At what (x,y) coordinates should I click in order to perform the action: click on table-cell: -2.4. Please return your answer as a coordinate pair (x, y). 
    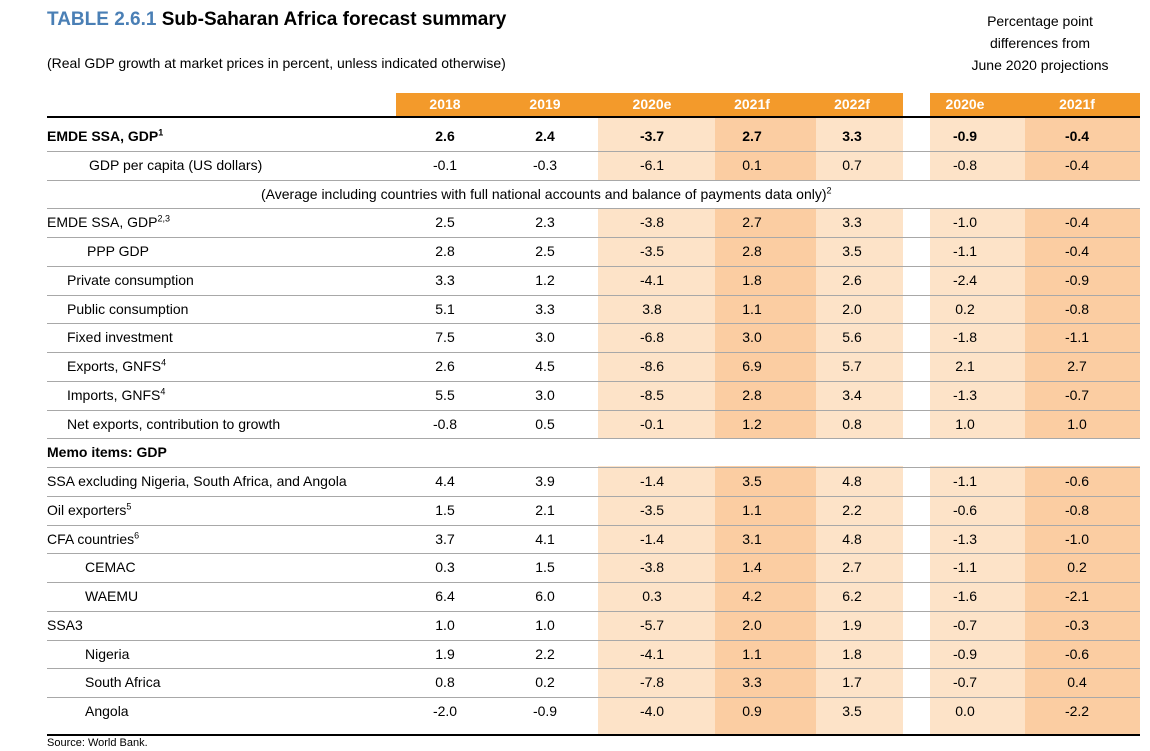
    Looking at the image, I should click on (965, 279).